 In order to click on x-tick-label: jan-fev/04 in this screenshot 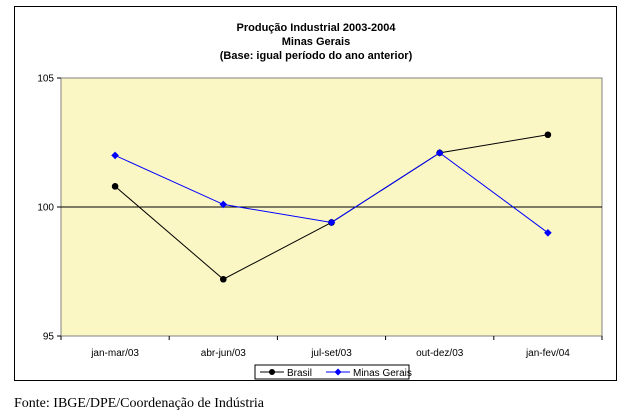, I will do `click(547, 353)`.